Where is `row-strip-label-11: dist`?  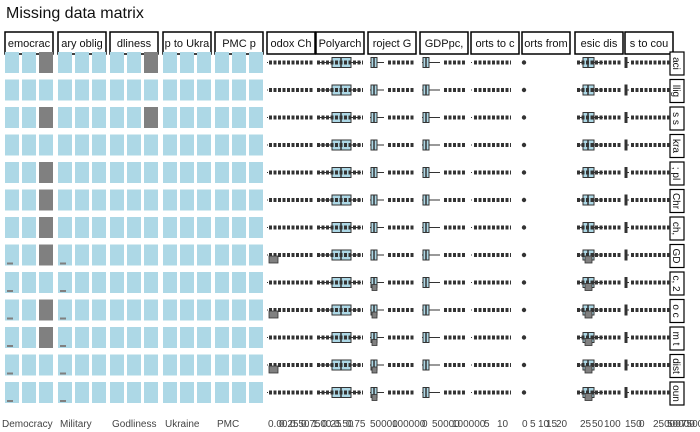
row-strip-label-11: dist is located at coordinates (675, 366).